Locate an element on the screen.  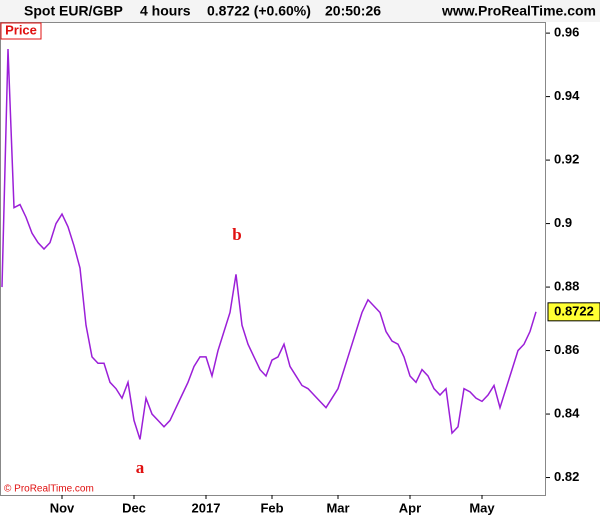
x-tick-label: Feb is located at coordinates (271, 507).